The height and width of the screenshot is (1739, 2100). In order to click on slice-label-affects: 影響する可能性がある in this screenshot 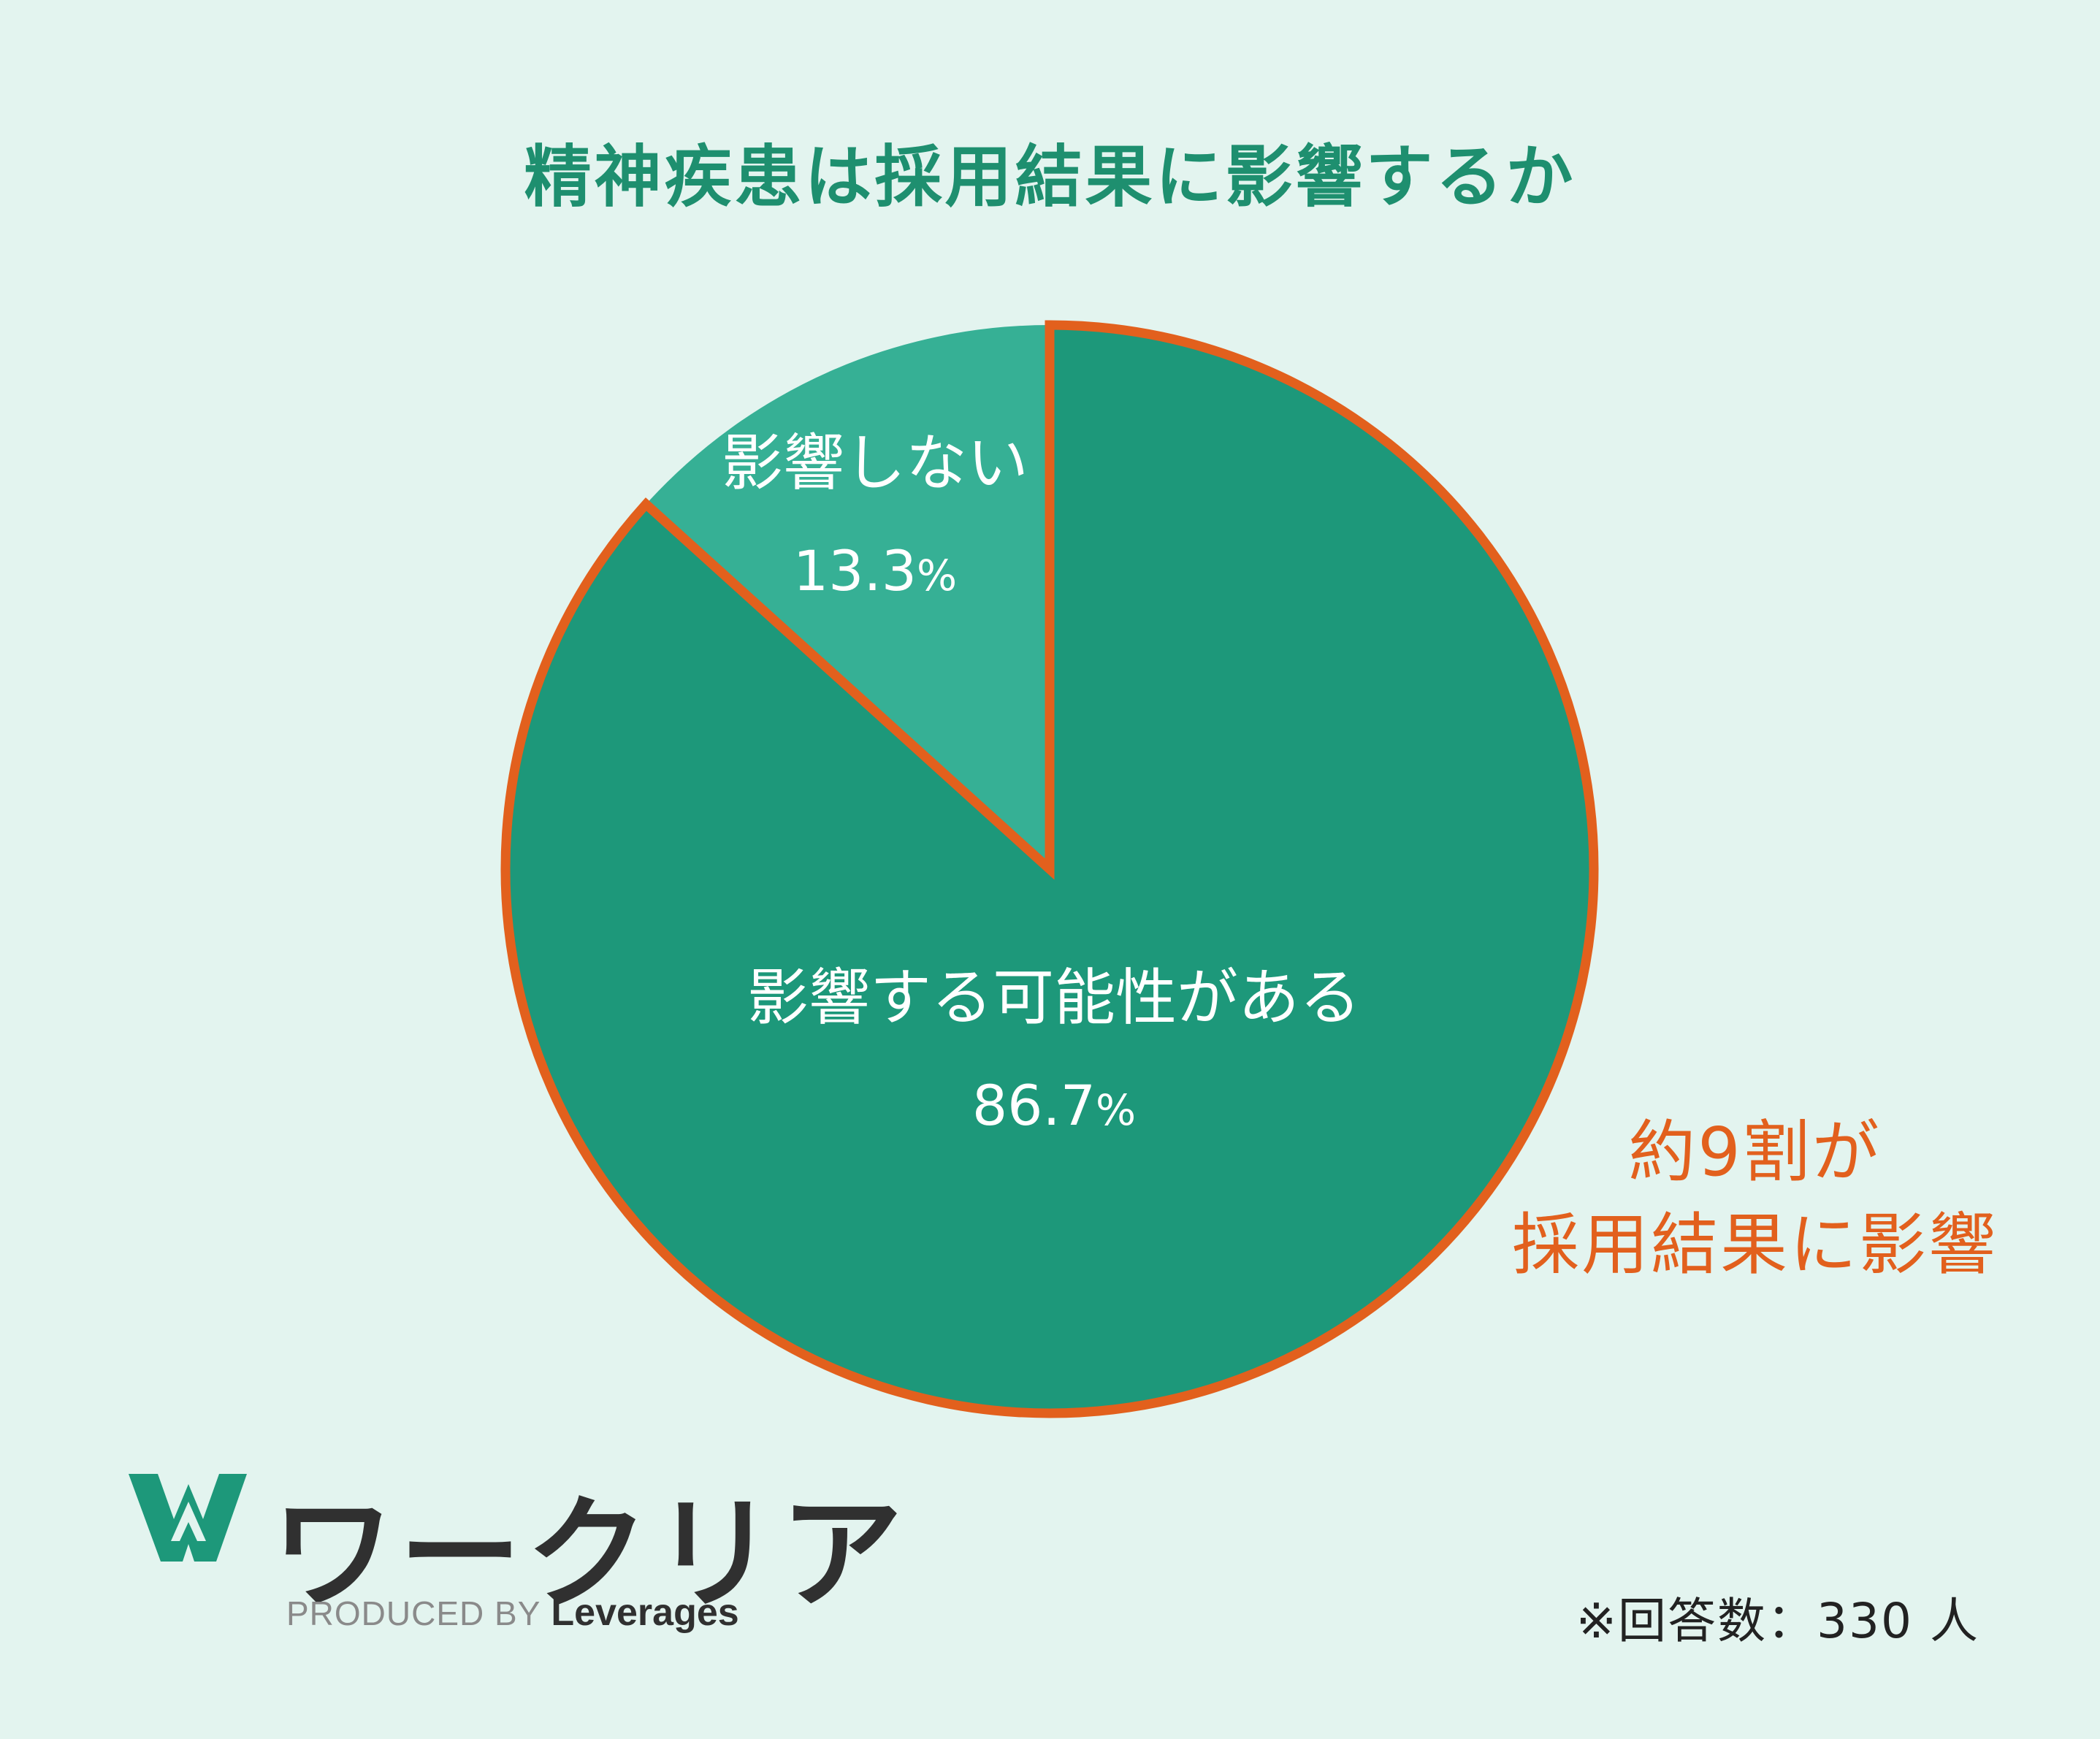, I will do `click(1054, 997)`.